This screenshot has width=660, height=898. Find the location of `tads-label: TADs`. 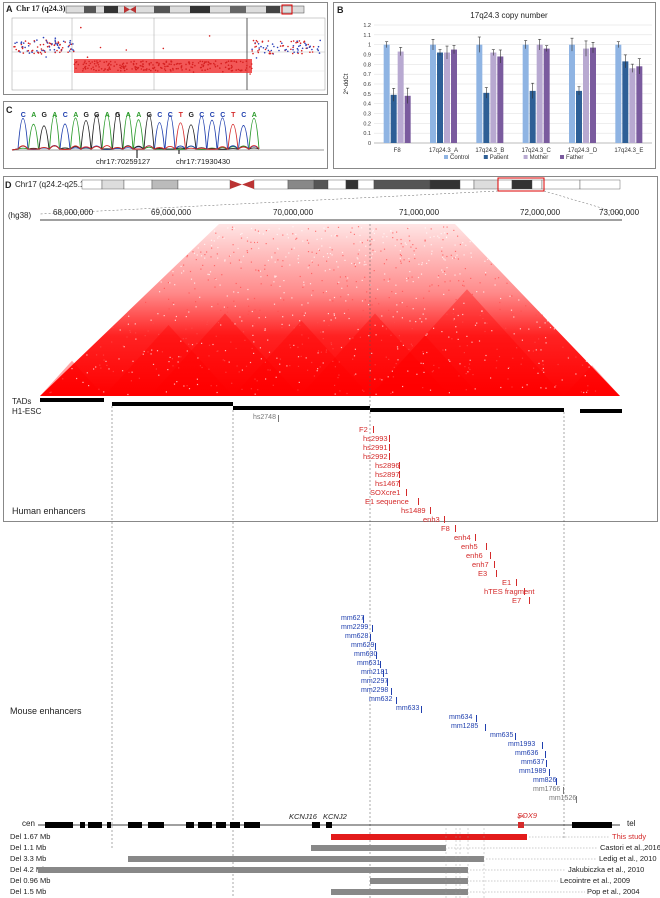

tads-label: TADs is located at coordinates (22, 401).